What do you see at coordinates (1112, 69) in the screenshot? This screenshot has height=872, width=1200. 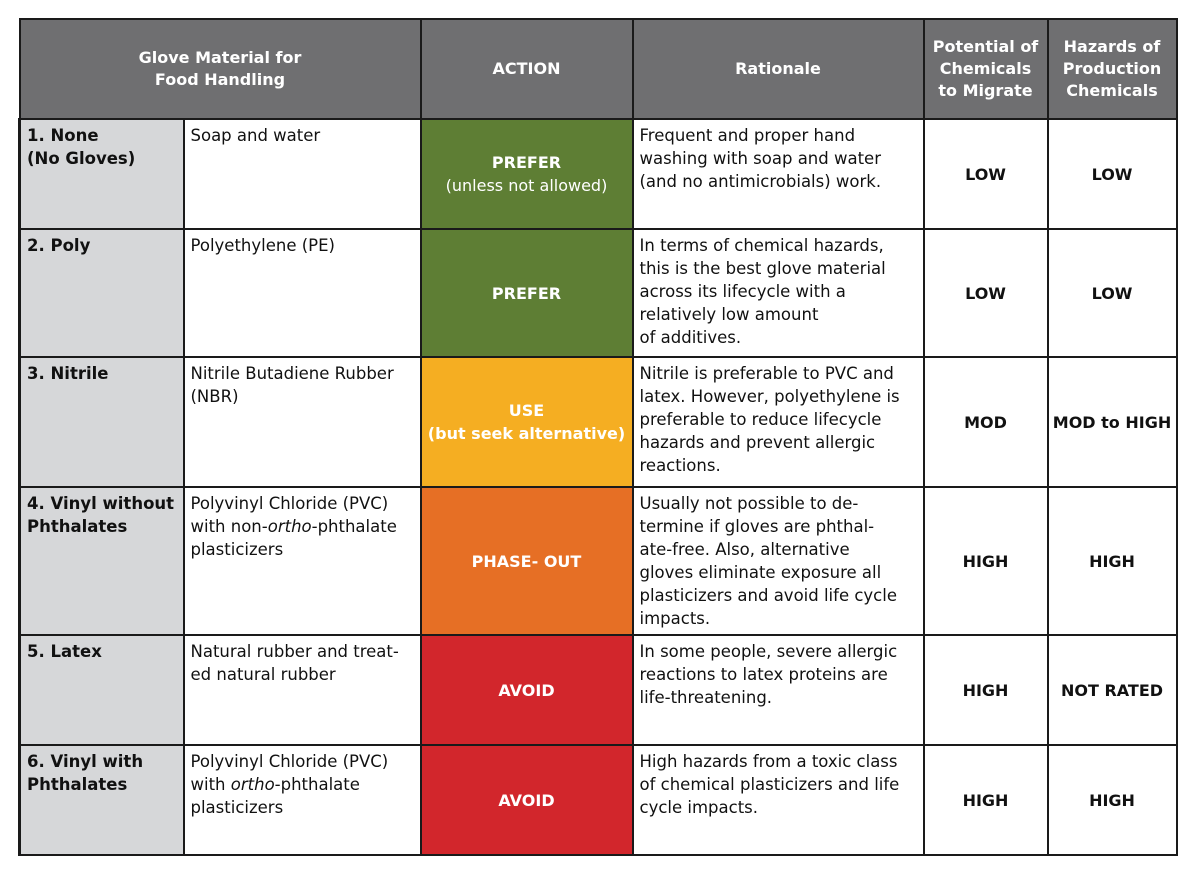 I see `header-production-hazards: Hazards of Production Chemicals` at bounding box center [1112, 69].